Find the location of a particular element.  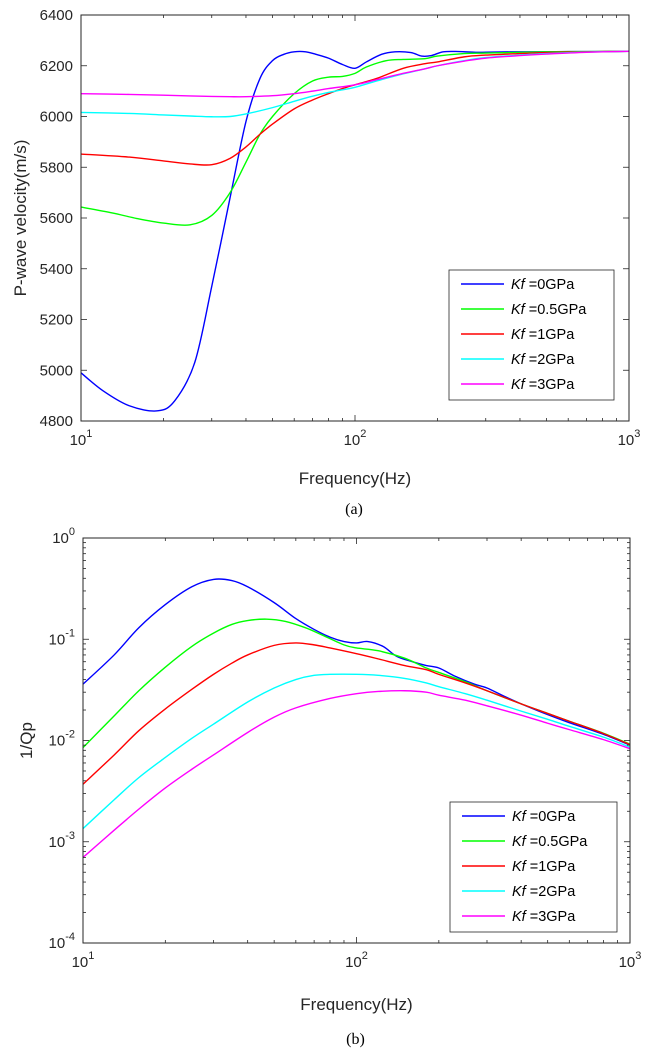

y-tick-label: 6400 is located at coordinates (56, 15).